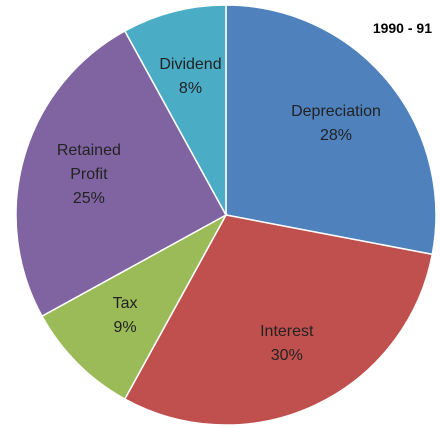  Describe the element at coordinates (336, 135) in the screenshot. I see `value-label: 28%` at that location.